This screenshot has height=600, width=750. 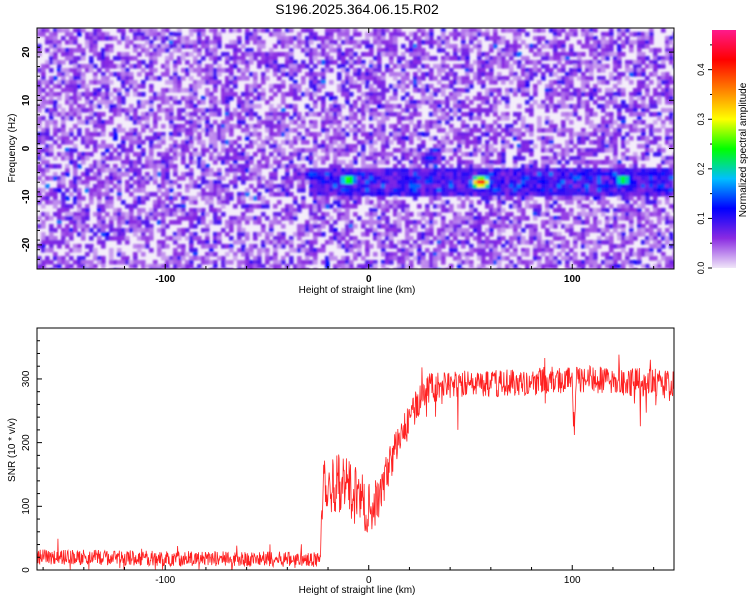 What do you see at coordinates (704, 159) in the screenshot?
I see `colorbar-ticks: 0.0 0.1 0.2 0.3 0.4` at bounding box center [704, 159].